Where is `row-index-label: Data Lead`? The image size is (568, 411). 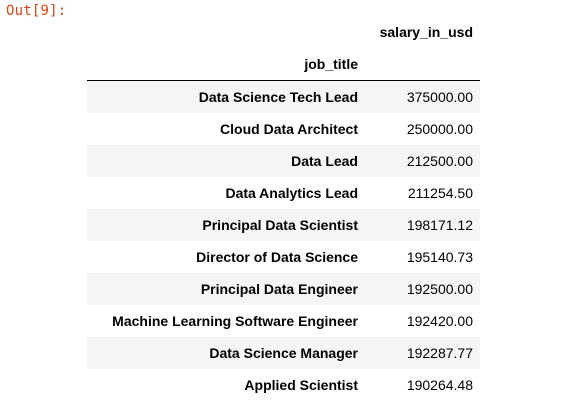
row-index-label: Data Lead is located at coordinates (324, 161).